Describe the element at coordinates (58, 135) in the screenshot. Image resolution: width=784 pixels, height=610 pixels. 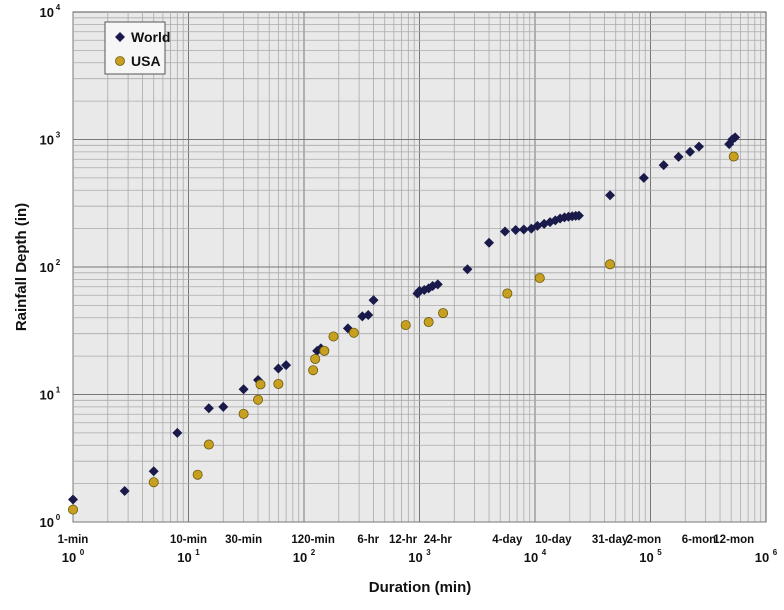
I see `y-tick-exponent: 3` at that location.